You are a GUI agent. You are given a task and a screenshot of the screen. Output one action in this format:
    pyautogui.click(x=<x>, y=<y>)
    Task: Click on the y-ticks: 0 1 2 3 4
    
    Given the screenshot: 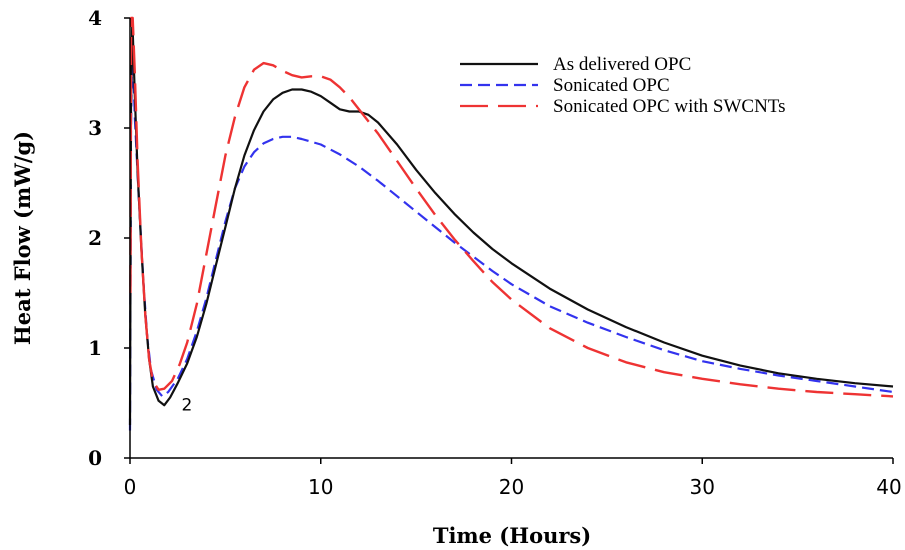 What is the action you would take?
    pyautogui.click(x=109, y=238)
    